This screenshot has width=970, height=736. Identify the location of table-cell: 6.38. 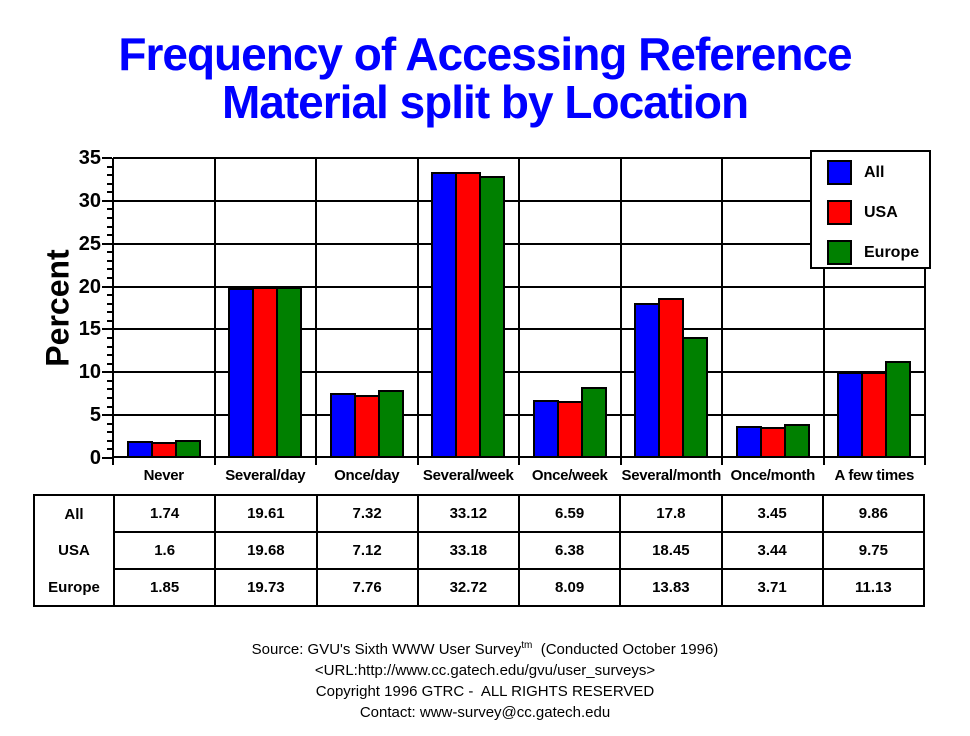
(569, 550).